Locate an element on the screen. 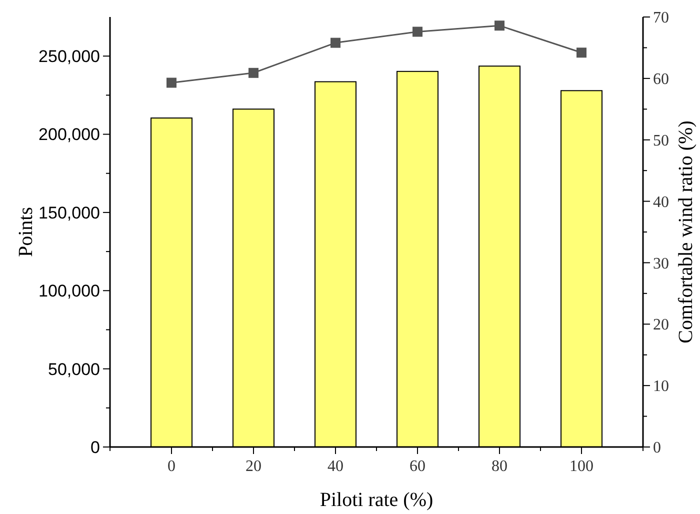 This screenshot has width=700, height=514. y2-tick-label: 20 is located at coordinates (661, 325).